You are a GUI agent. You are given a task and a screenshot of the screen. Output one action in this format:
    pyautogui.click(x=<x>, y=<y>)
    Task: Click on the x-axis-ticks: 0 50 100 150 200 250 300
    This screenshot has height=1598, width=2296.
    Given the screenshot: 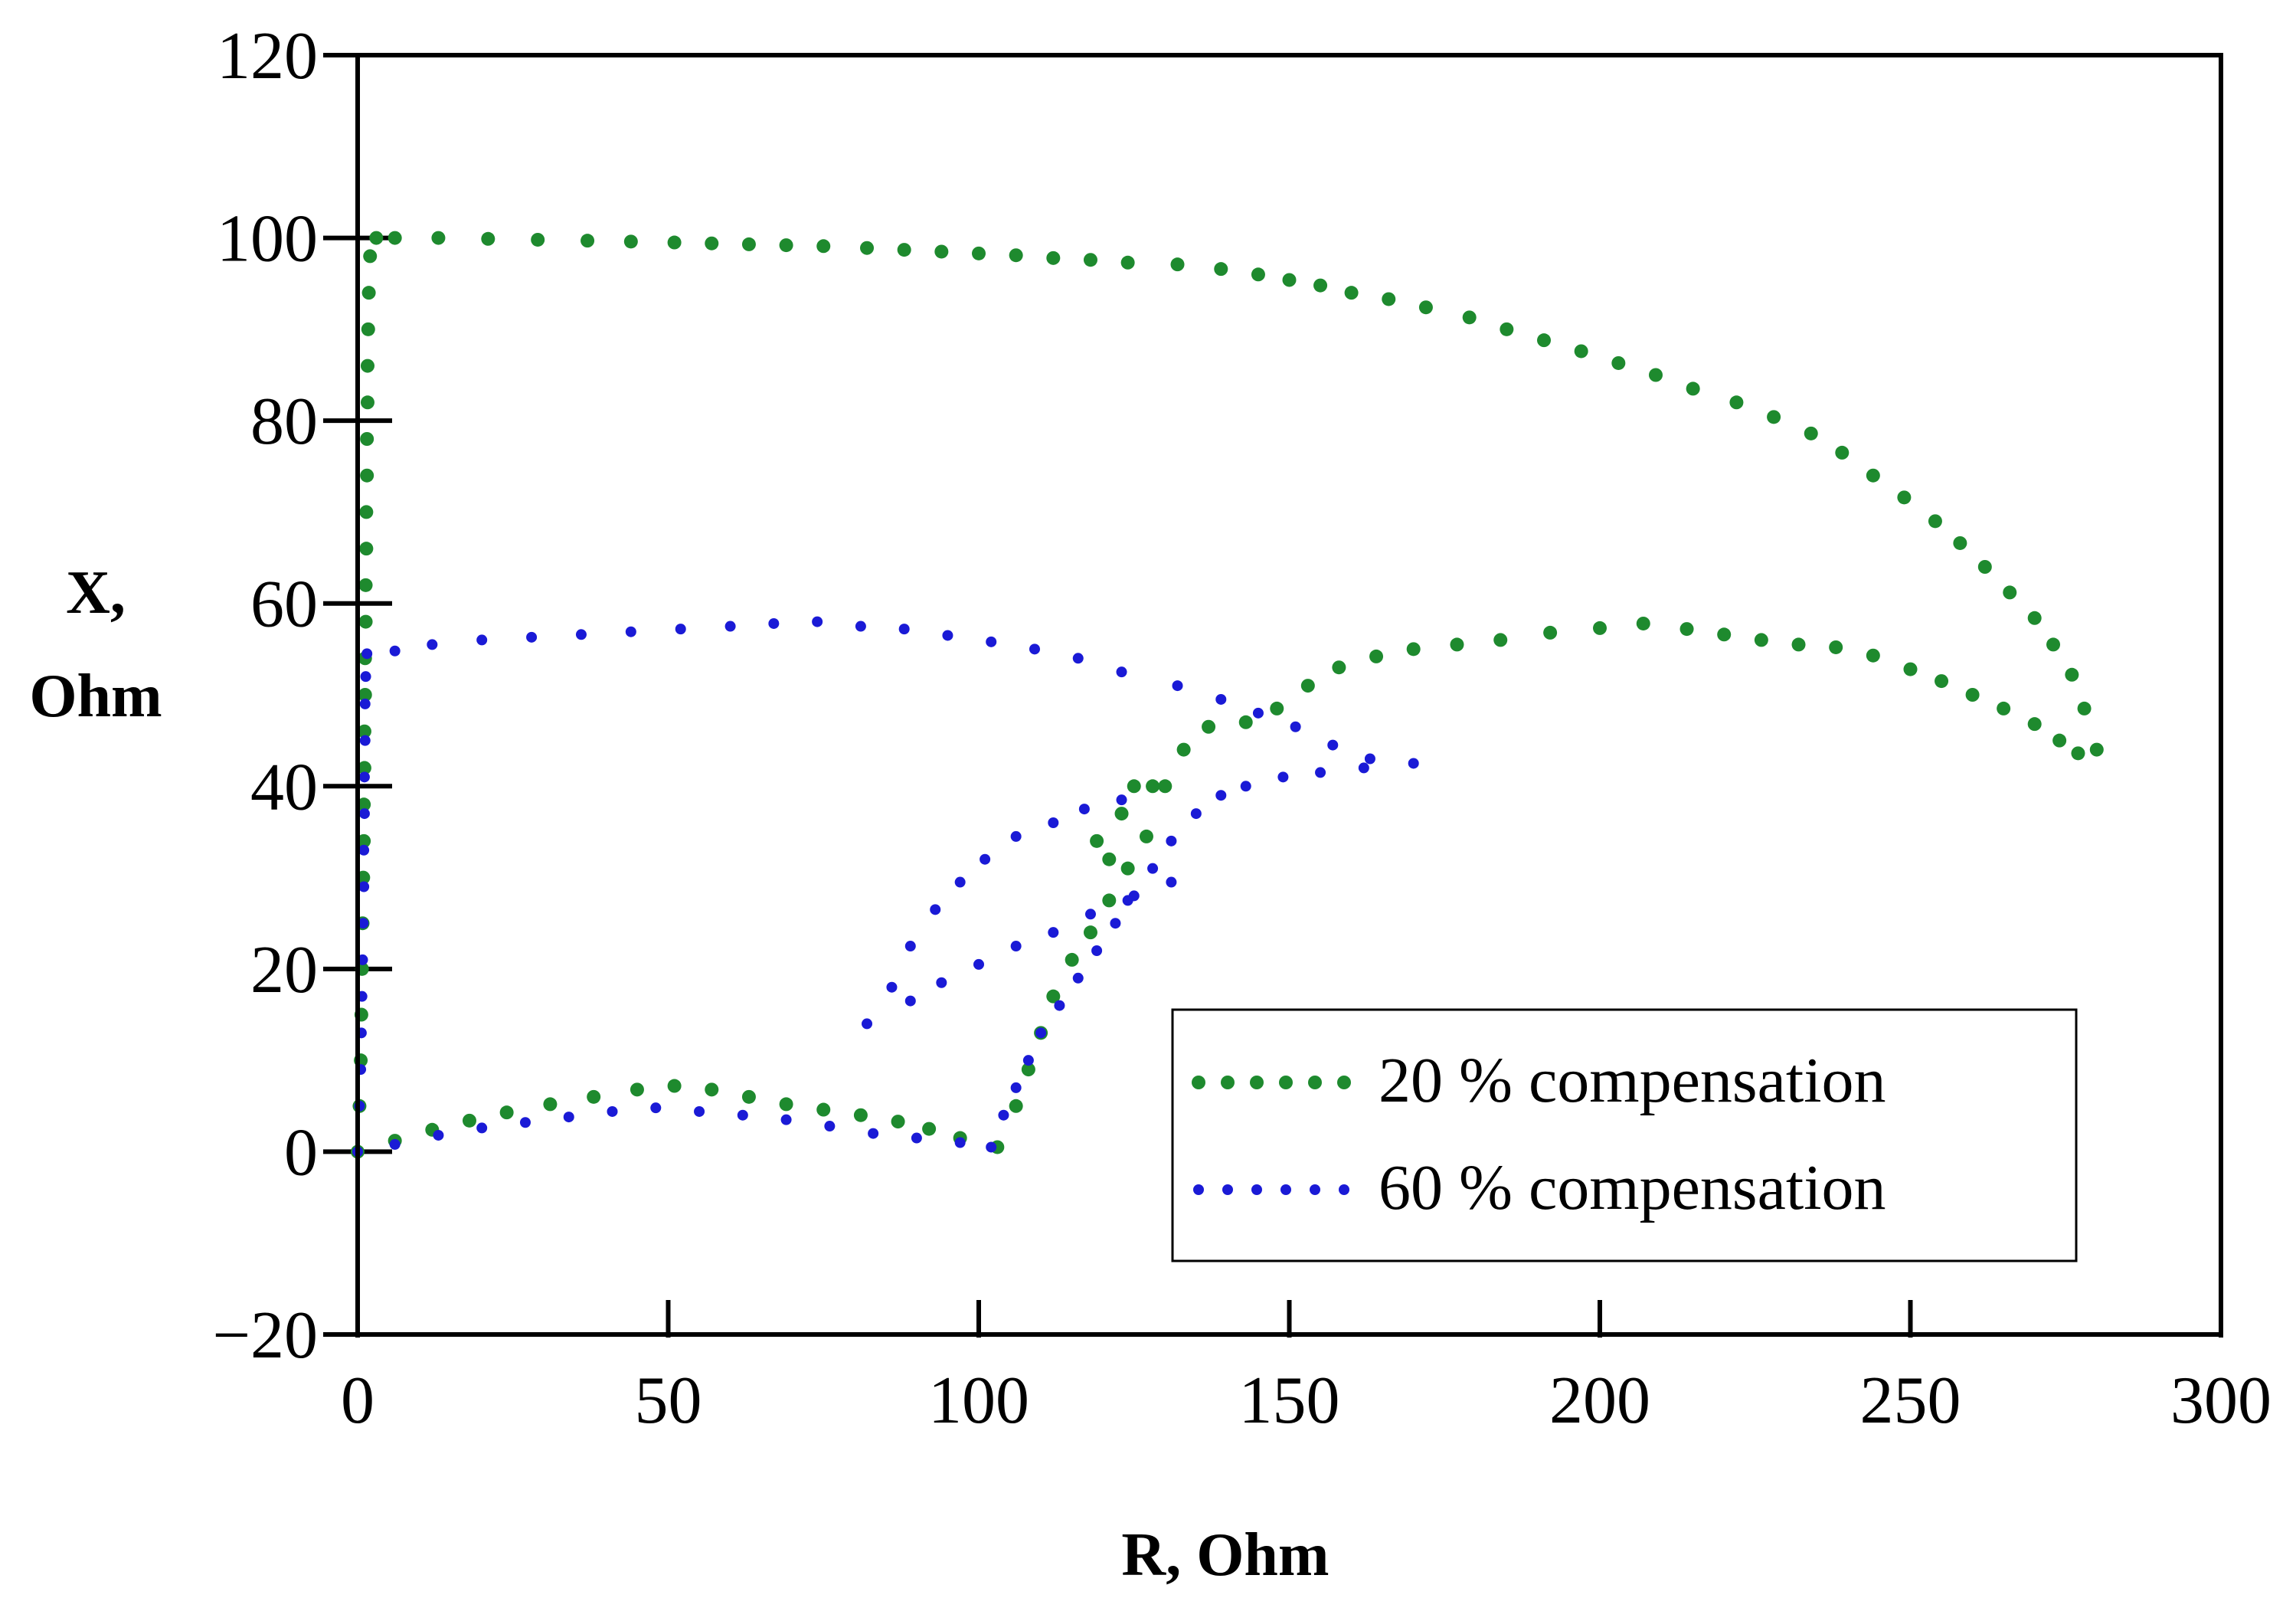 What is the action you would take?
    pyautogui.click(x=1306, y=1369)
    